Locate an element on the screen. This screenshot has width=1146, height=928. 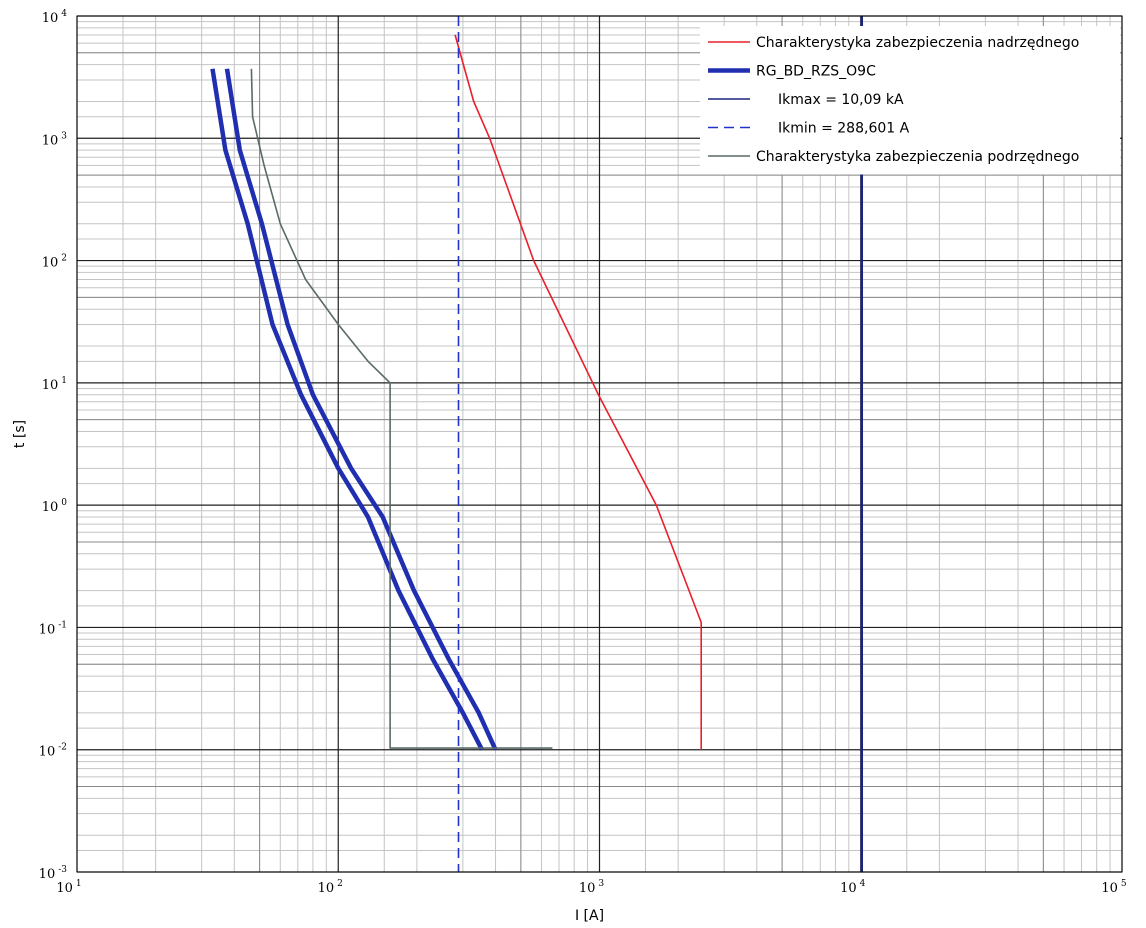
x-tick-label: 10 2 is located at coordinates (330, 887).